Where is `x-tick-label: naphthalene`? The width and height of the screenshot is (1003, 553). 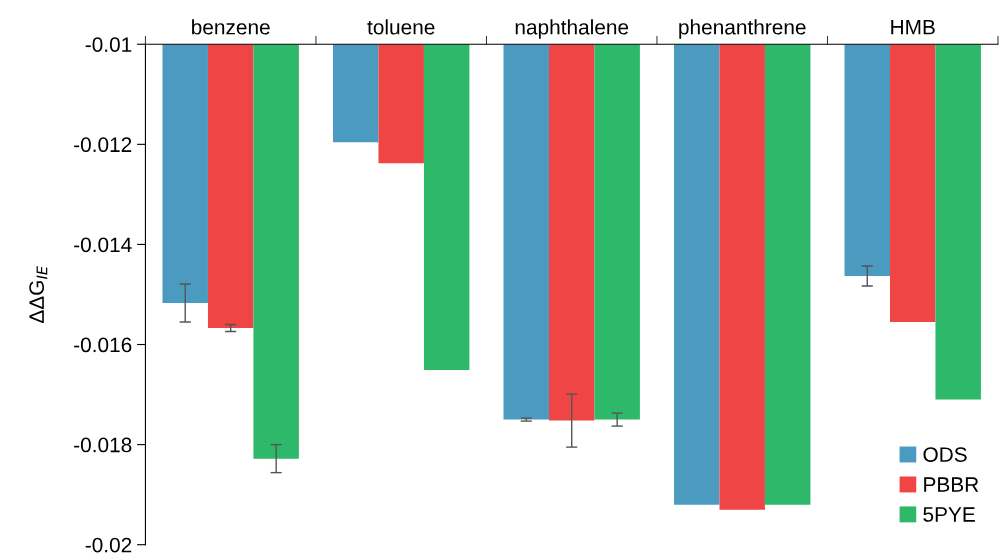
x-tick-label: naphthalene is located at coordinates (572, 29).